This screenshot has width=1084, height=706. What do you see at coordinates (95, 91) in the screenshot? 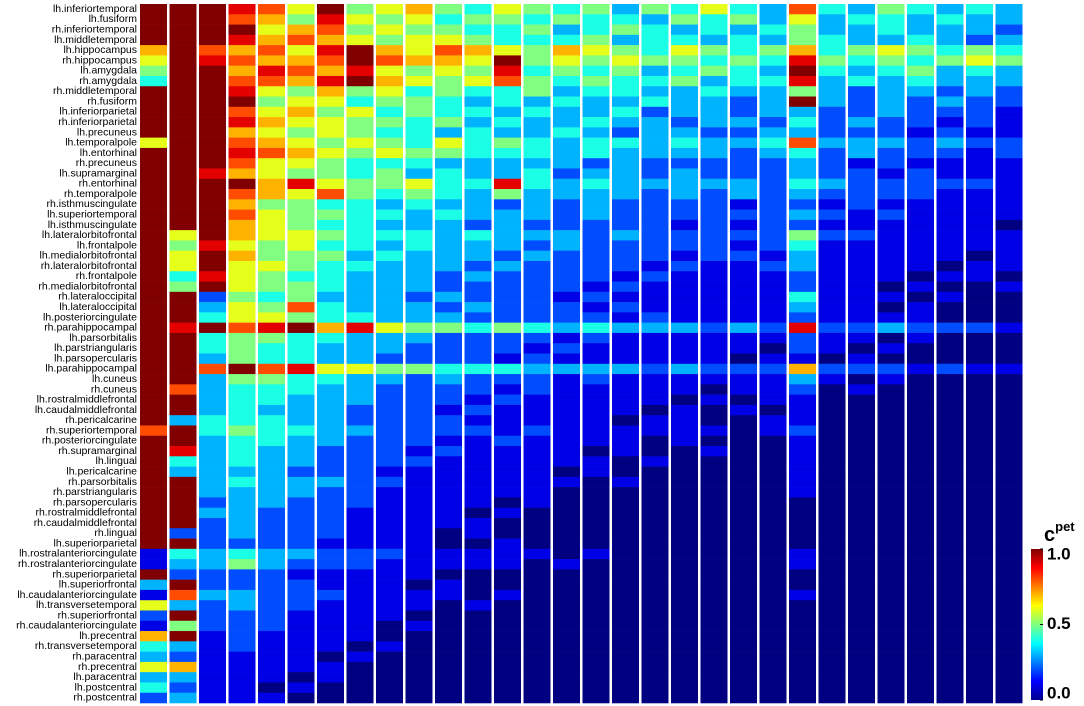
I see `row-label: rh.middletemporal` at bounding box center [95, 91].